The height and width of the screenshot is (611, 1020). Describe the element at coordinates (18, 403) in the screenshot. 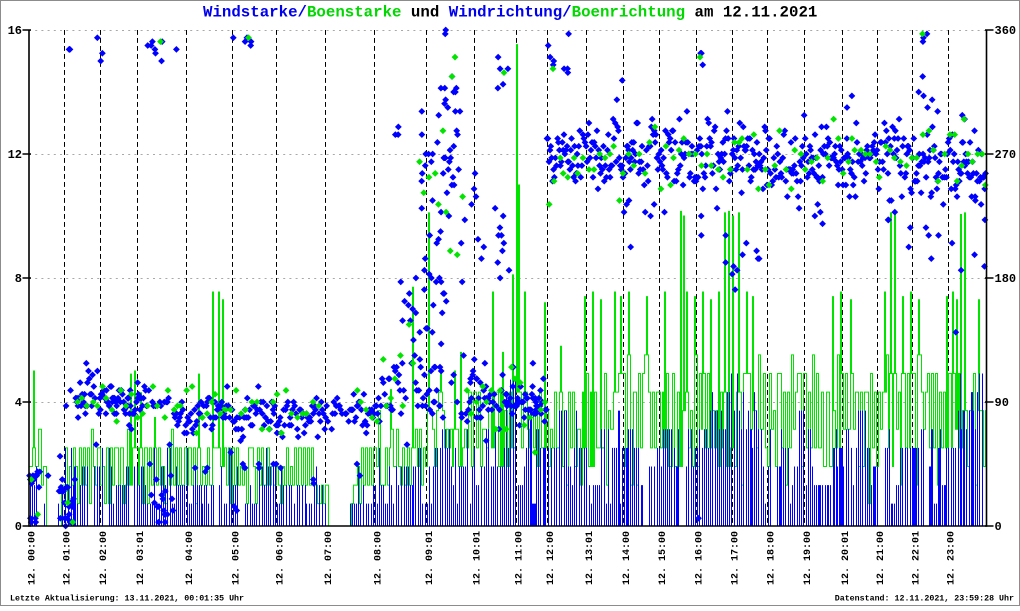

I see `svg-text: 4` at that location.